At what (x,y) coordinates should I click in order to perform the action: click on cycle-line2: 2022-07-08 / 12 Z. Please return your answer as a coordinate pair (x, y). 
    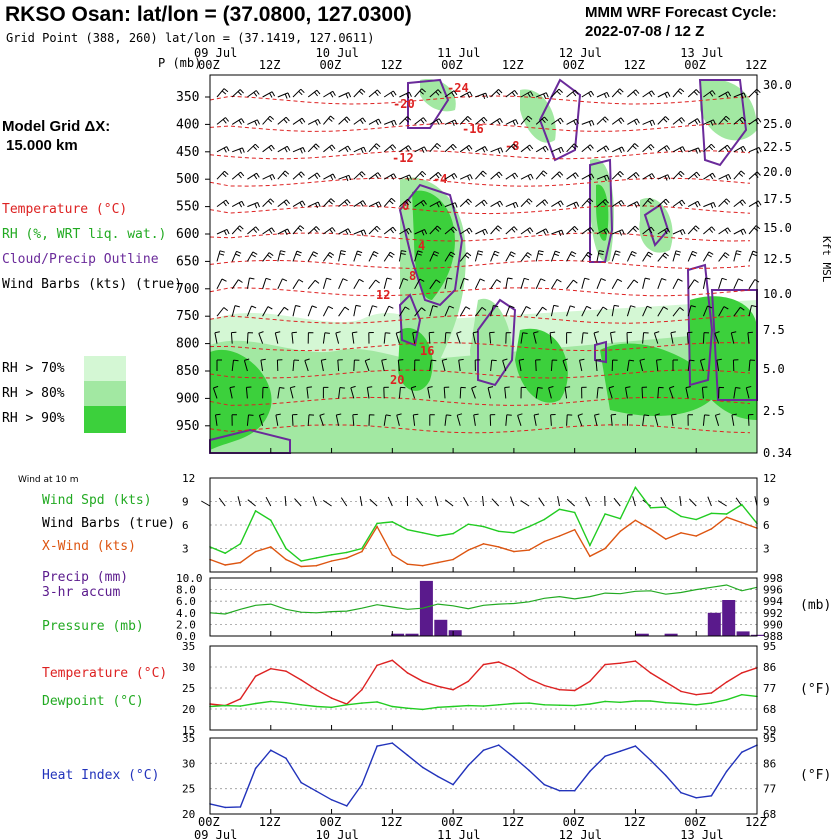
    Looking at the image, I should click on (645, 31).